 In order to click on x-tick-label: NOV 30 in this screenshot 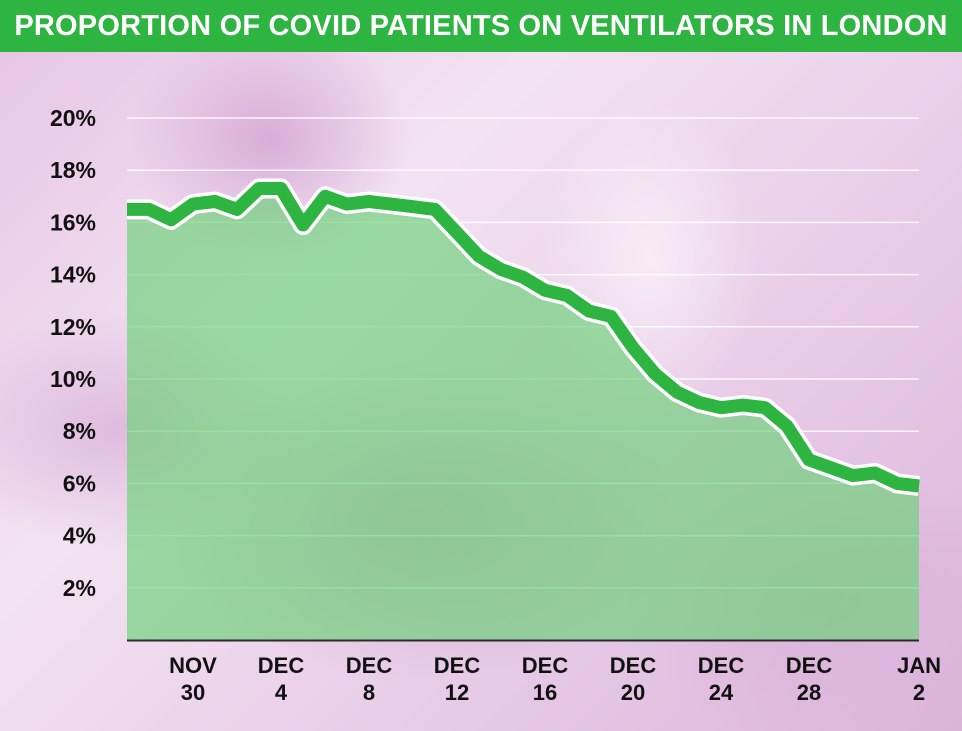, I will do `click(193, 679)`.